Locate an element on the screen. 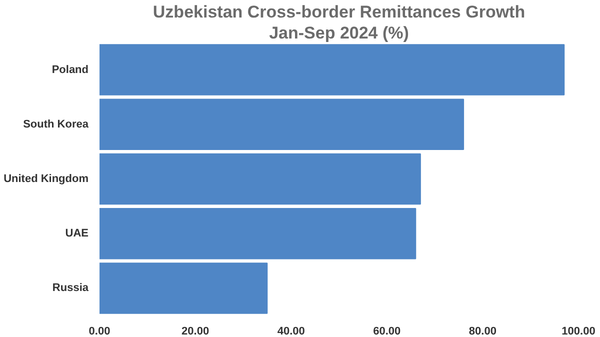 The image size is (600, 337). y-tick-label: South Korea is located at coordinates (56, 124).